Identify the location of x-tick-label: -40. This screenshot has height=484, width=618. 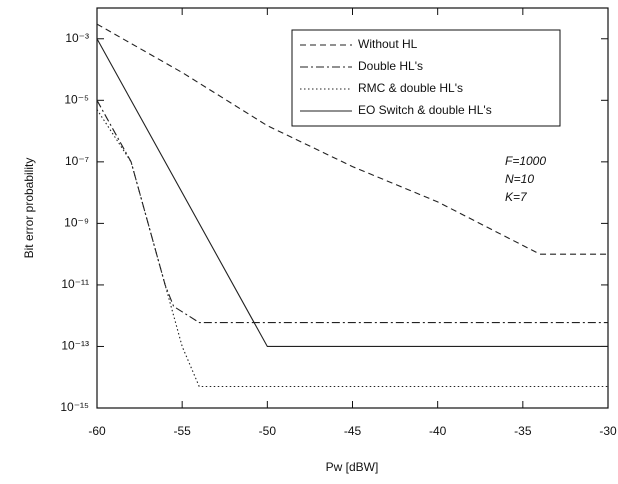
(438, 431).